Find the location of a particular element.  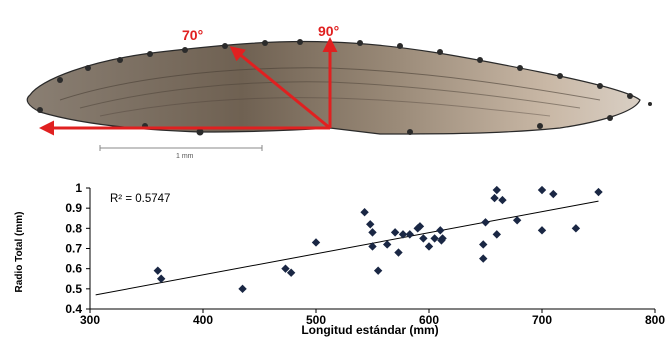

x-tick-label: 800 is located at coordinates (655, 320).